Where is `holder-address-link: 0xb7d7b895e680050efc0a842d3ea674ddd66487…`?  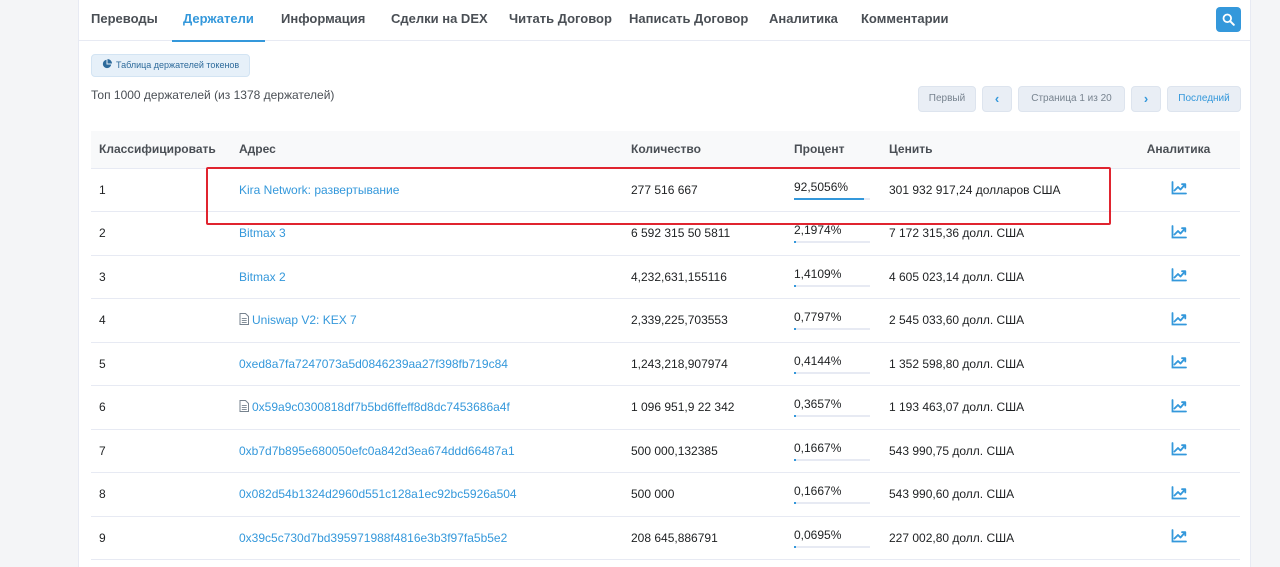 holder-address-link: 0xb7d7b895e680050efc0a842d3ea674ddd66487… is located at coordinates (377, 450).